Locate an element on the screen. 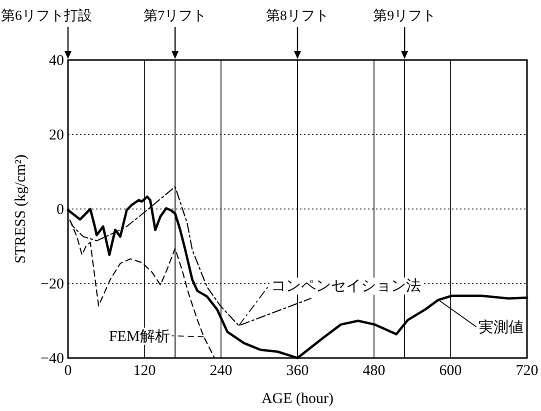 The width and height of the screenshot is (541, 411). series-label: 実測値 is located at coordinates (501, 327).